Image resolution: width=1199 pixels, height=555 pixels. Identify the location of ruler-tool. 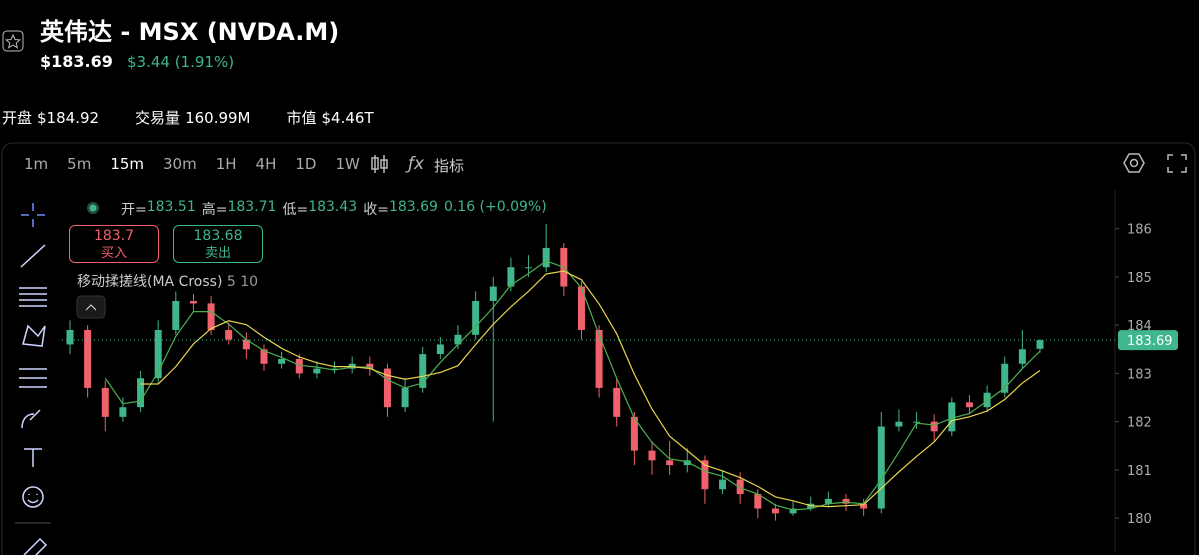
(35, 546).